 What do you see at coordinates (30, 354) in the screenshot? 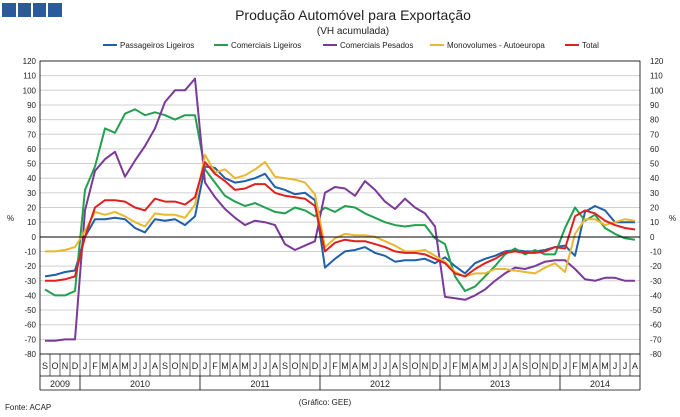
I see `y-tick-label-left: -80` at bounding box center [30, 354].